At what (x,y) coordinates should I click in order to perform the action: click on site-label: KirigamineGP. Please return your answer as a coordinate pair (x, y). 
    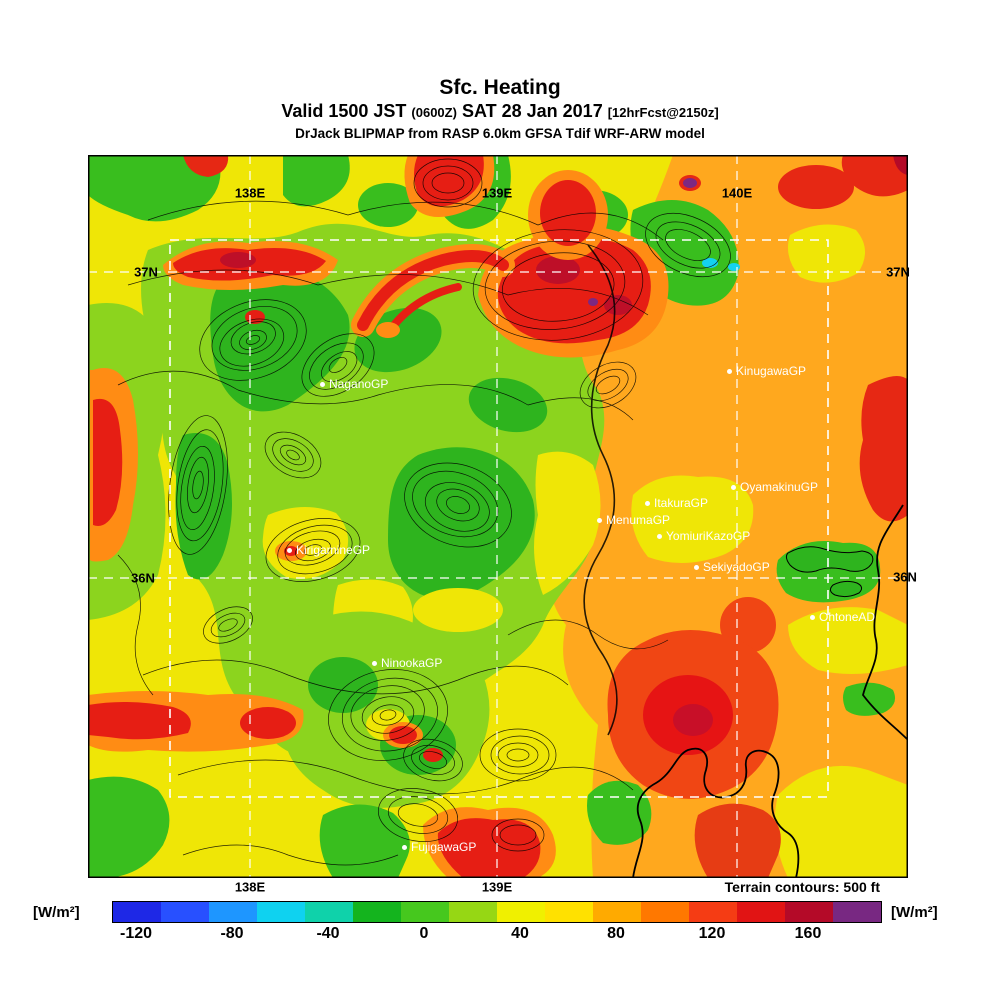
    Looking at the image, I should click on (333, 550).